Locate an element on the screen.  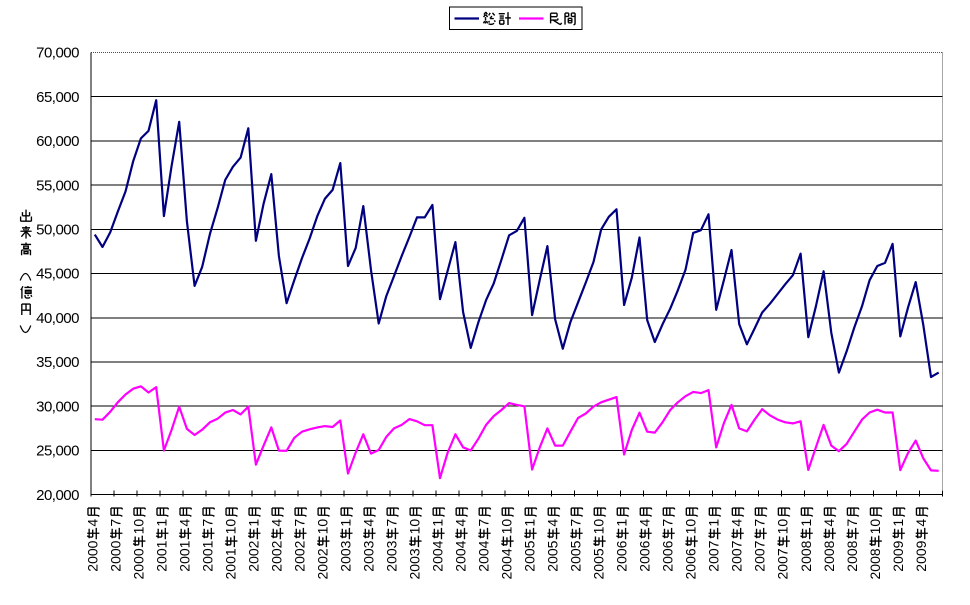
svg-text: 35,000 is located at coordinates (57, 362).